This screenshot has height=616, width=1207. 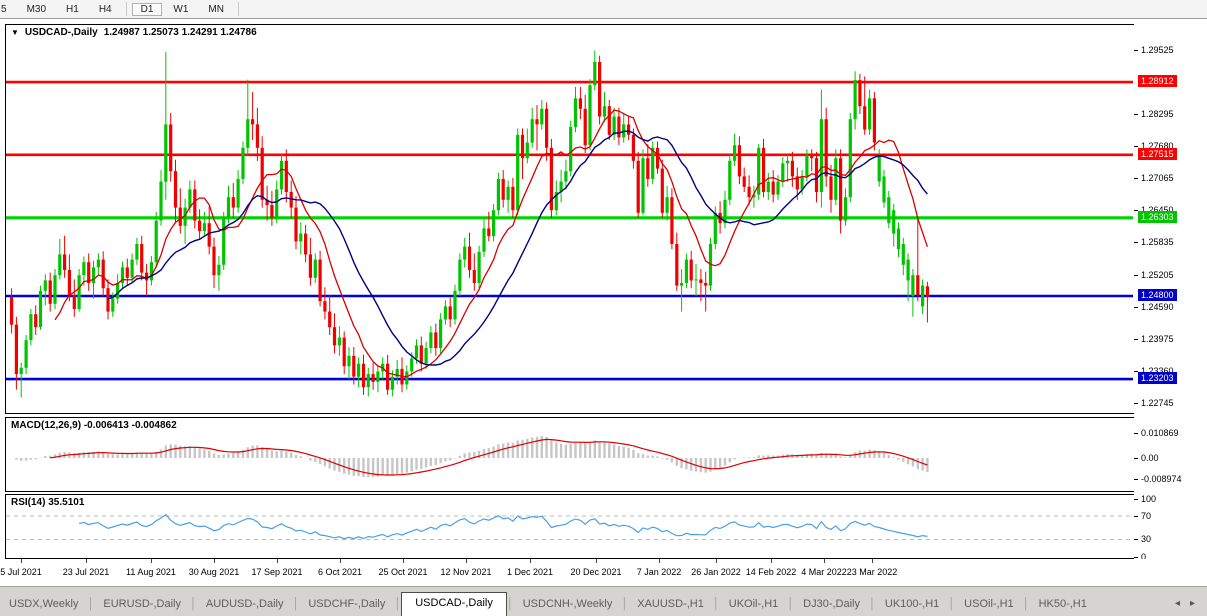 What do you see at coordinates (4, 9) in the screenshot?
I see `timeframe-button-5: 5` at bounding box center [4, 9].